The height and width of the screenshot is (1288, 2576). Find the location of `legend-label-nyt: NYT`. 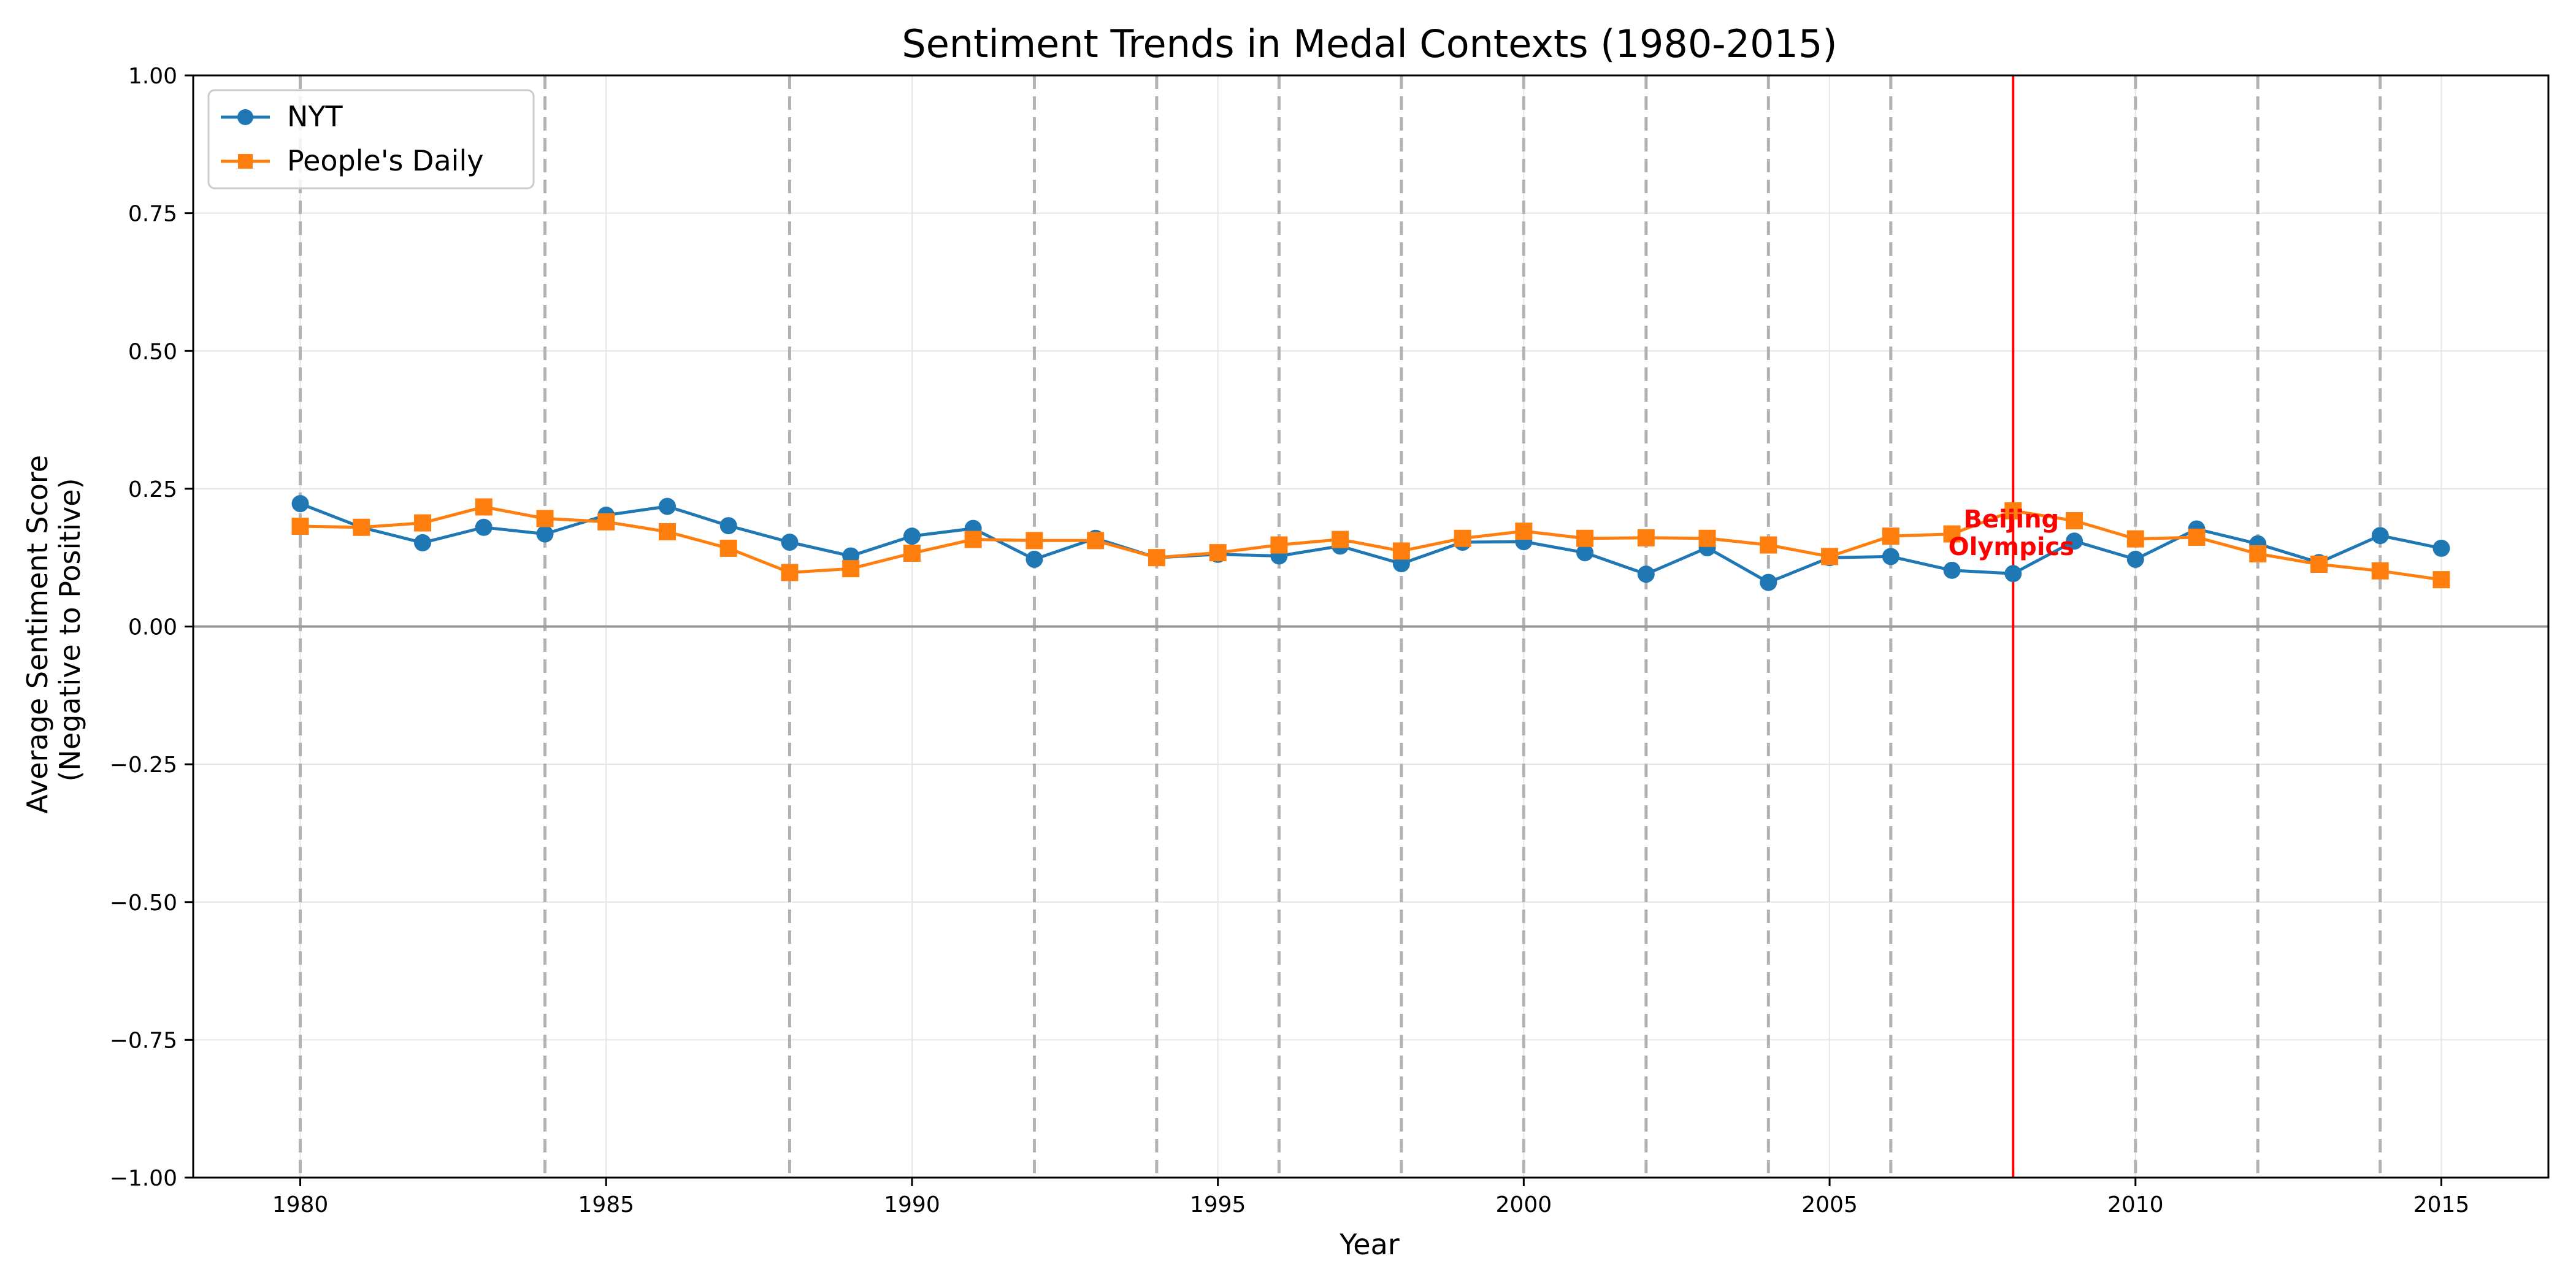

legend-label-nyt: NYT is located at coordinates (315, 116).